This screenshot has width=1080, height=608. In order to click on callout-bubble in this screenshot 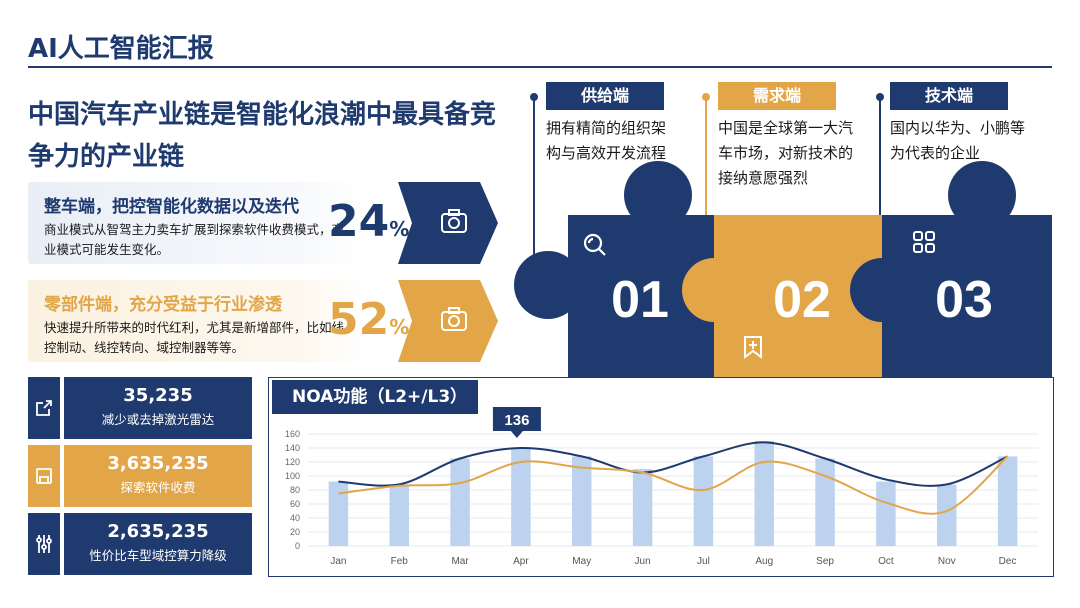, I will do `click(516, 422)`.